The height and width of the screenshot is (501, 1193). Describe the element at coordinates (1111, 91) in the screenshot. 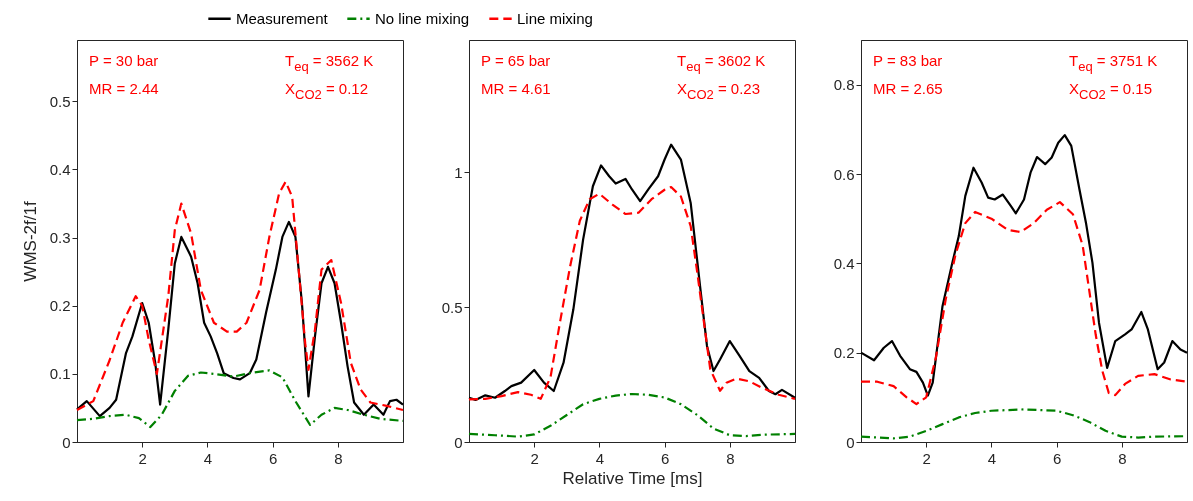

I see `annotation: X$_{CO2}$ = 0.15` at that location.